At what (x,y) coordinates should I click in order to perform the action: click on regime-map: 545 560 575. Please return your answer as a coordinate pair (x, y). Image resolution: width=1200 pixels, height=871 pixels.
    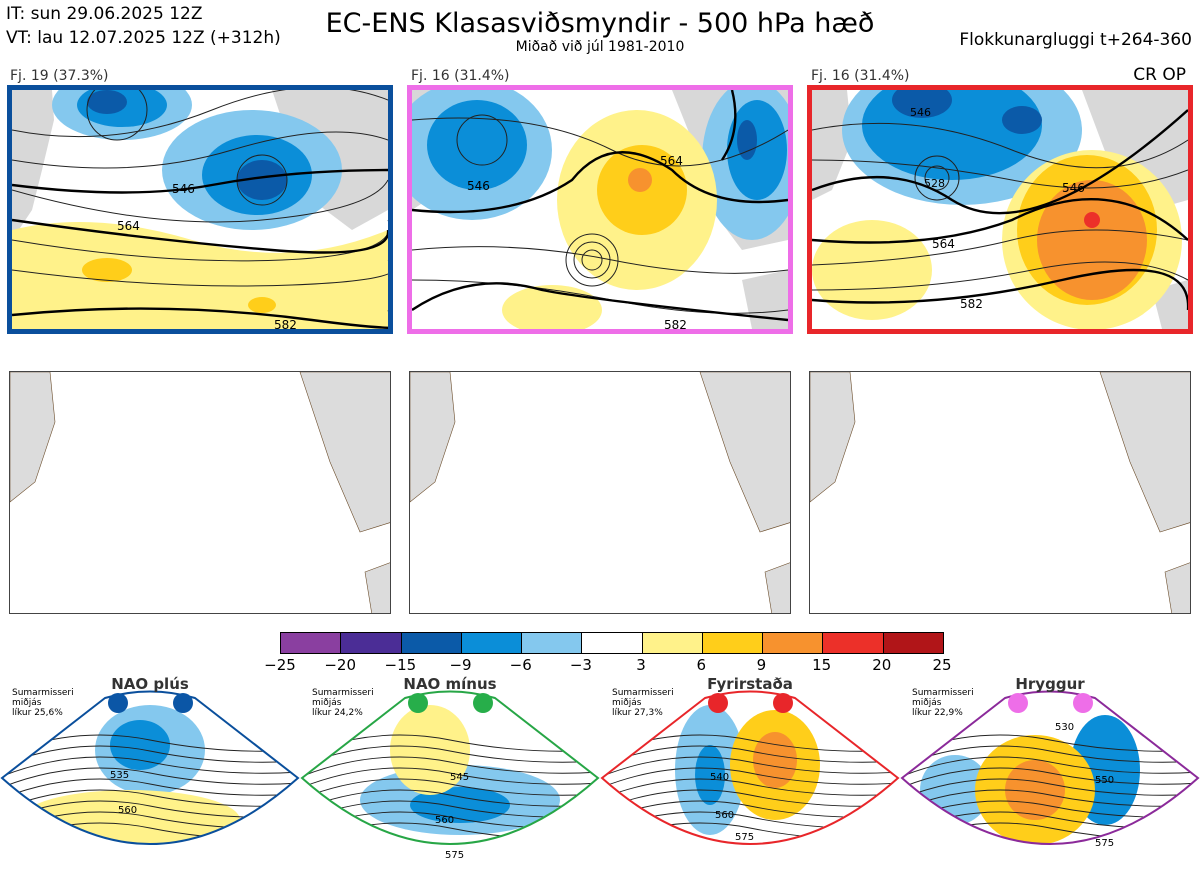
    Looking at the image, I should click on (450, 775).